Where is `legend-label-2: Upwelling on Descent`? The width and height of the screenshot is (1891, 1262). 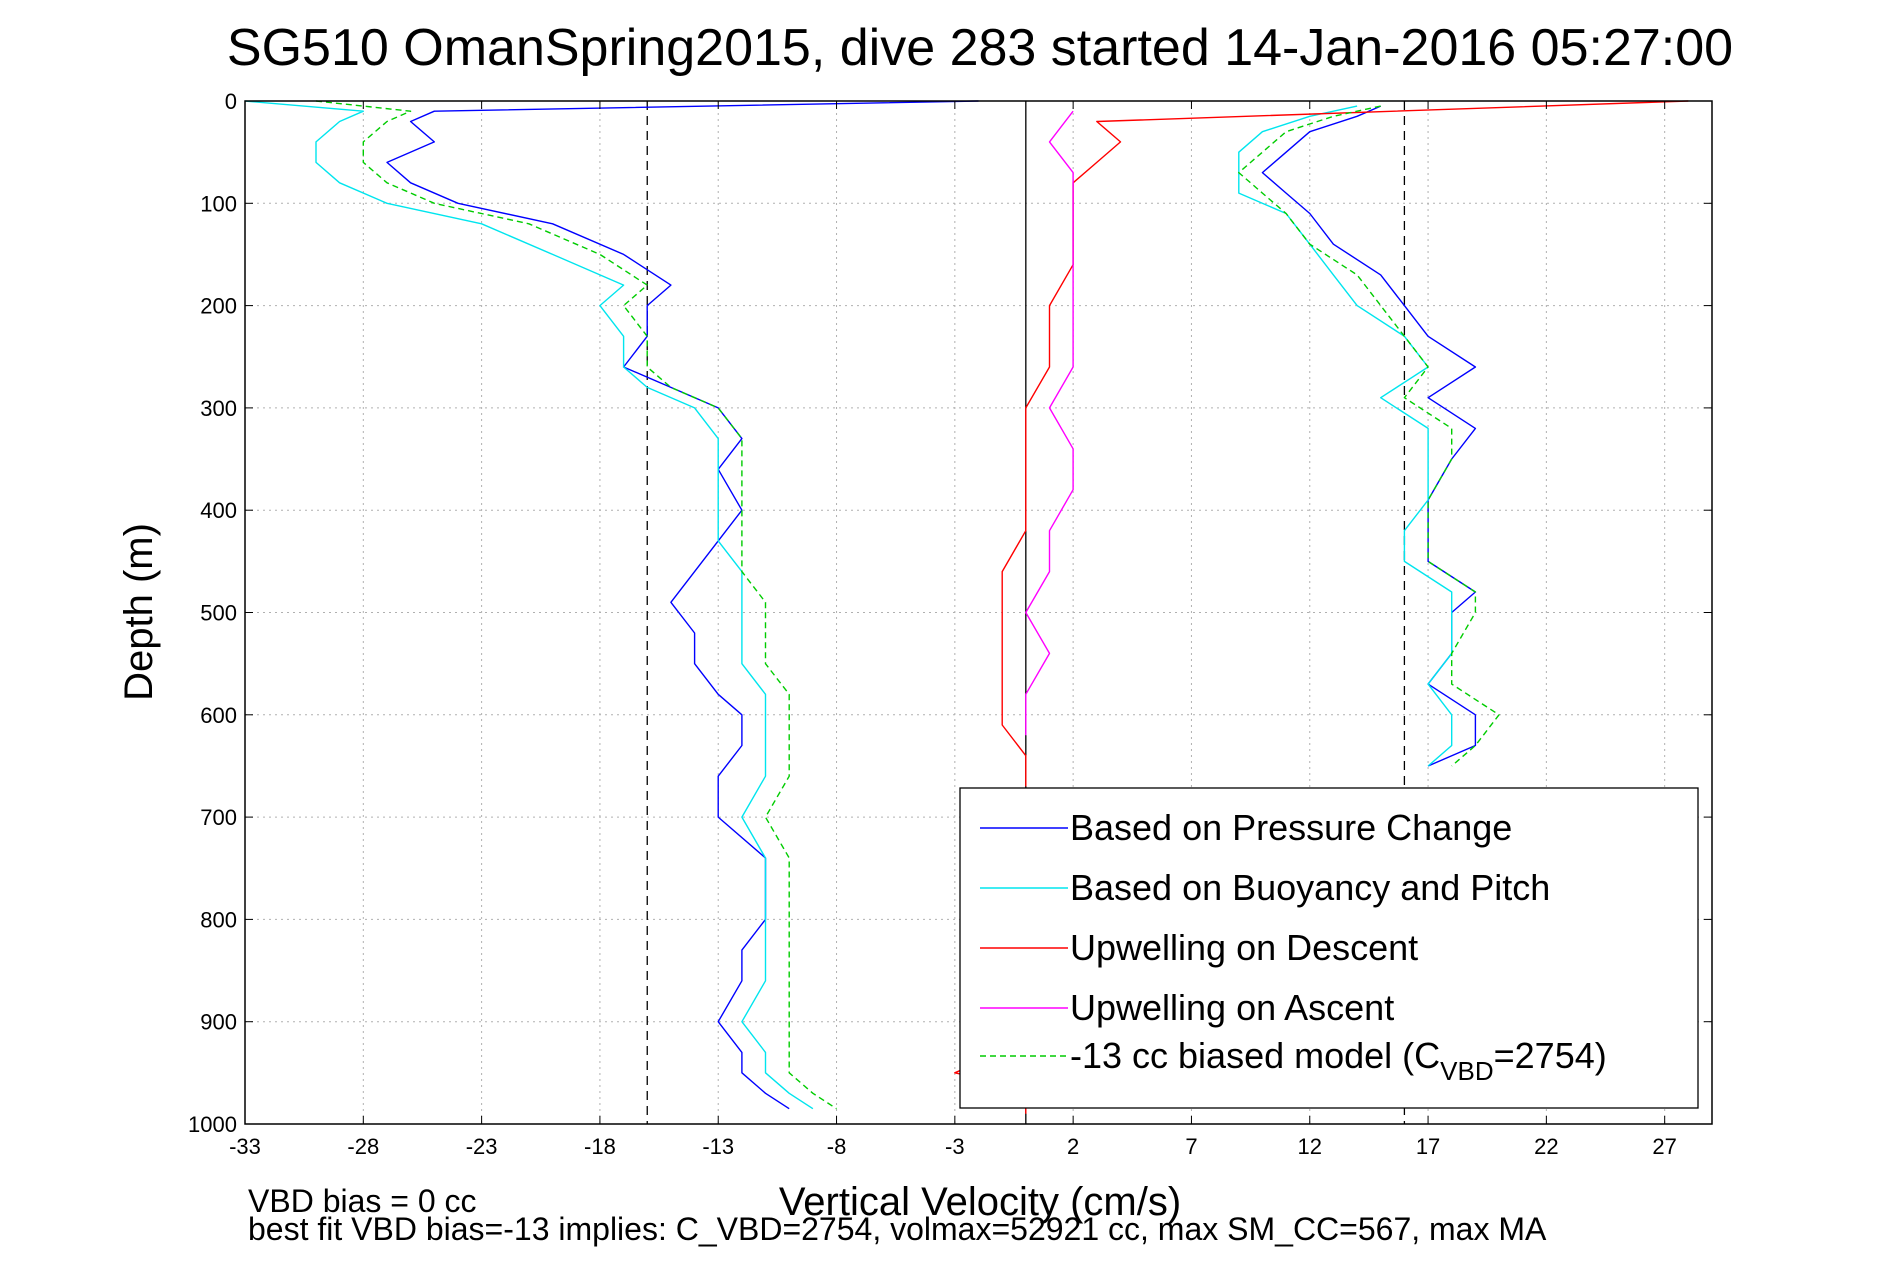
legend-label-2: Upwelling on Descent is located at coordinates (1244, 947).